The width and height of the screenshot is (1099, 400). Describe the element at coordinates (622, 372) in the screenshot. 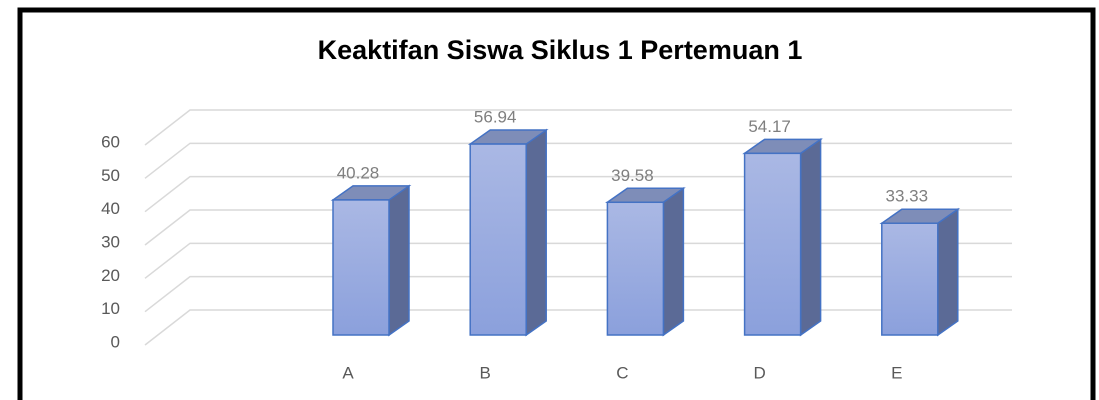

I see `x-tick-label: C` at that location.